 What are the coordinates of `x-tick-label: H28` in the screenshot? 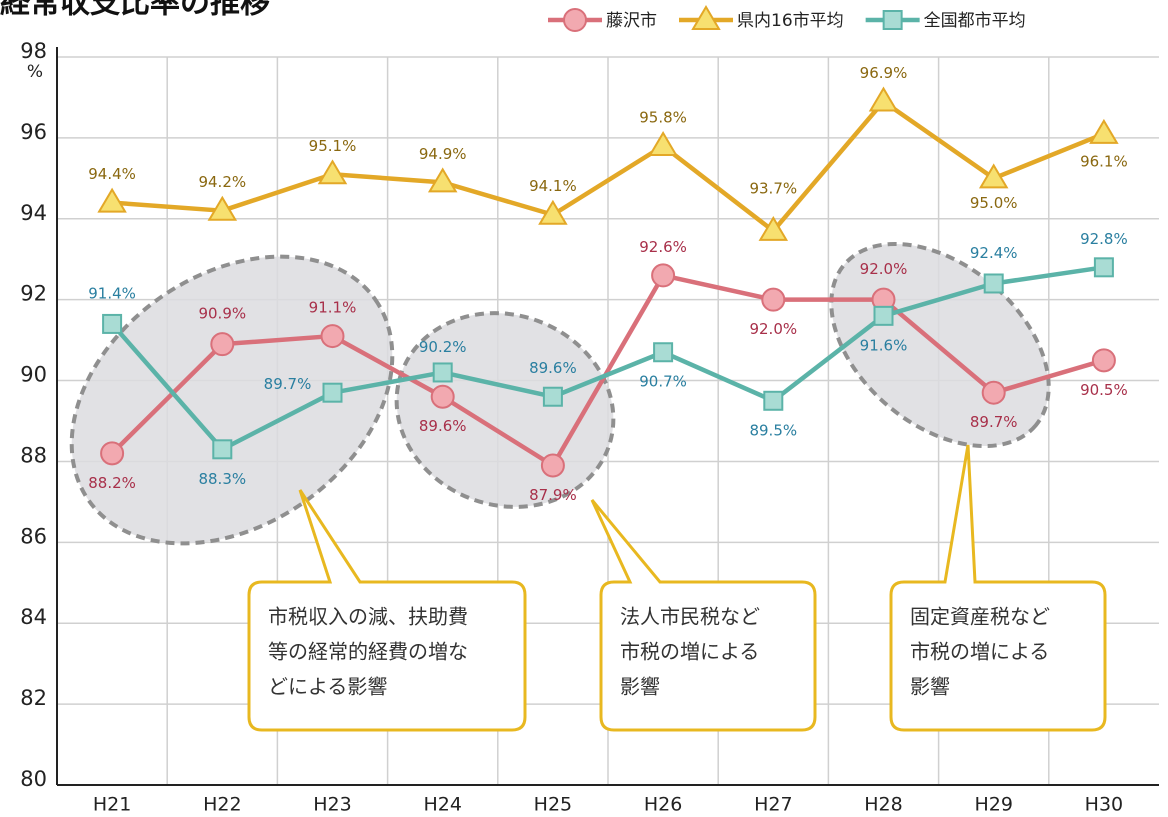 It's located at (883, 805).